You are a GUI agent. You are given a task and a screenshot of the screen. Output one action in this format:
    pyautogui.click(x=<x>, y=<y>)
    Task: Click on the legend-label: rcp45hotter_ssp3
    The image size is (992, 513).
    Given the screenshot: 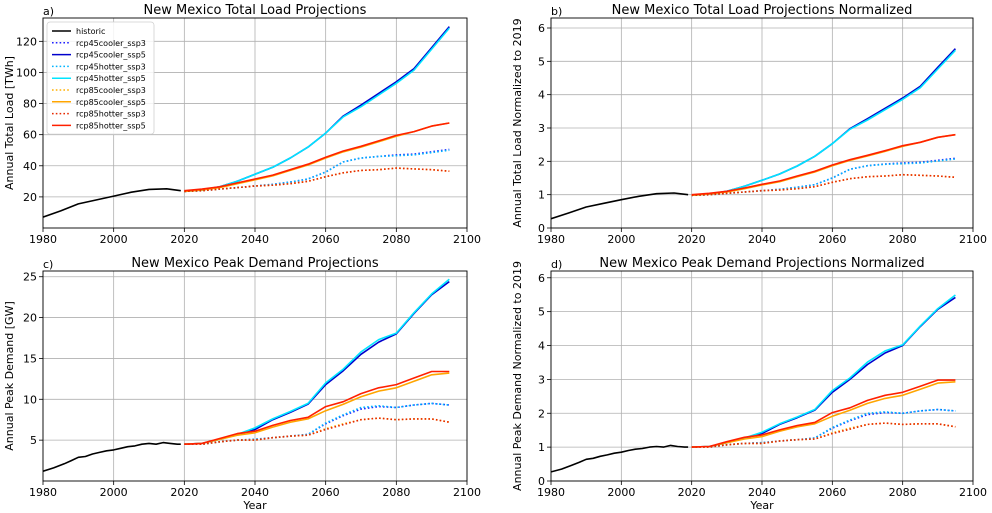 What is the action you would take?
    pyautogui.click(x=111, y=66)
    